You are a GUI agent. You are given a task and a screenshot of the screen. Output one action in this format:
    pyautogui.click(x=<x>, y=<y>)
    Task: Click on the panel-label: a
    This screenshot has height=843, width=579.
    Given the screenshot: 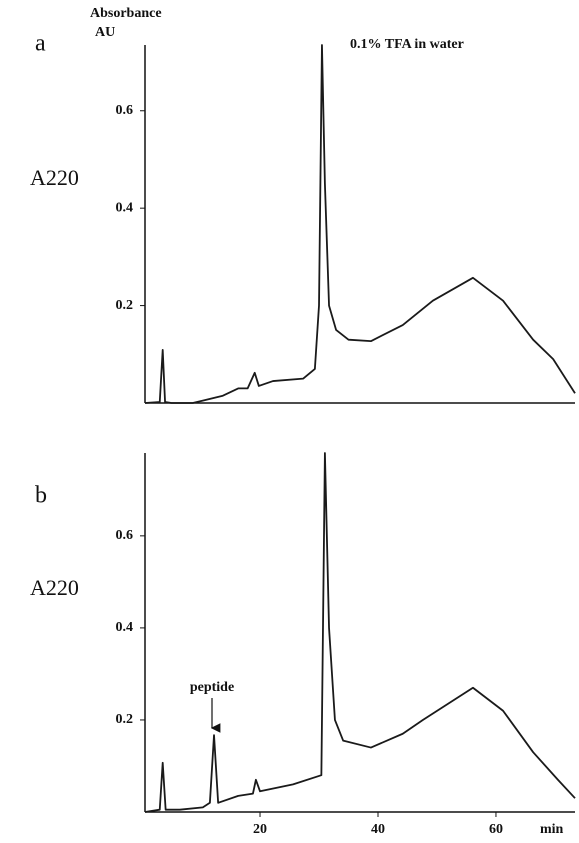 What is the action you would take?
    pyautogui.click(x=40, y=44)
    